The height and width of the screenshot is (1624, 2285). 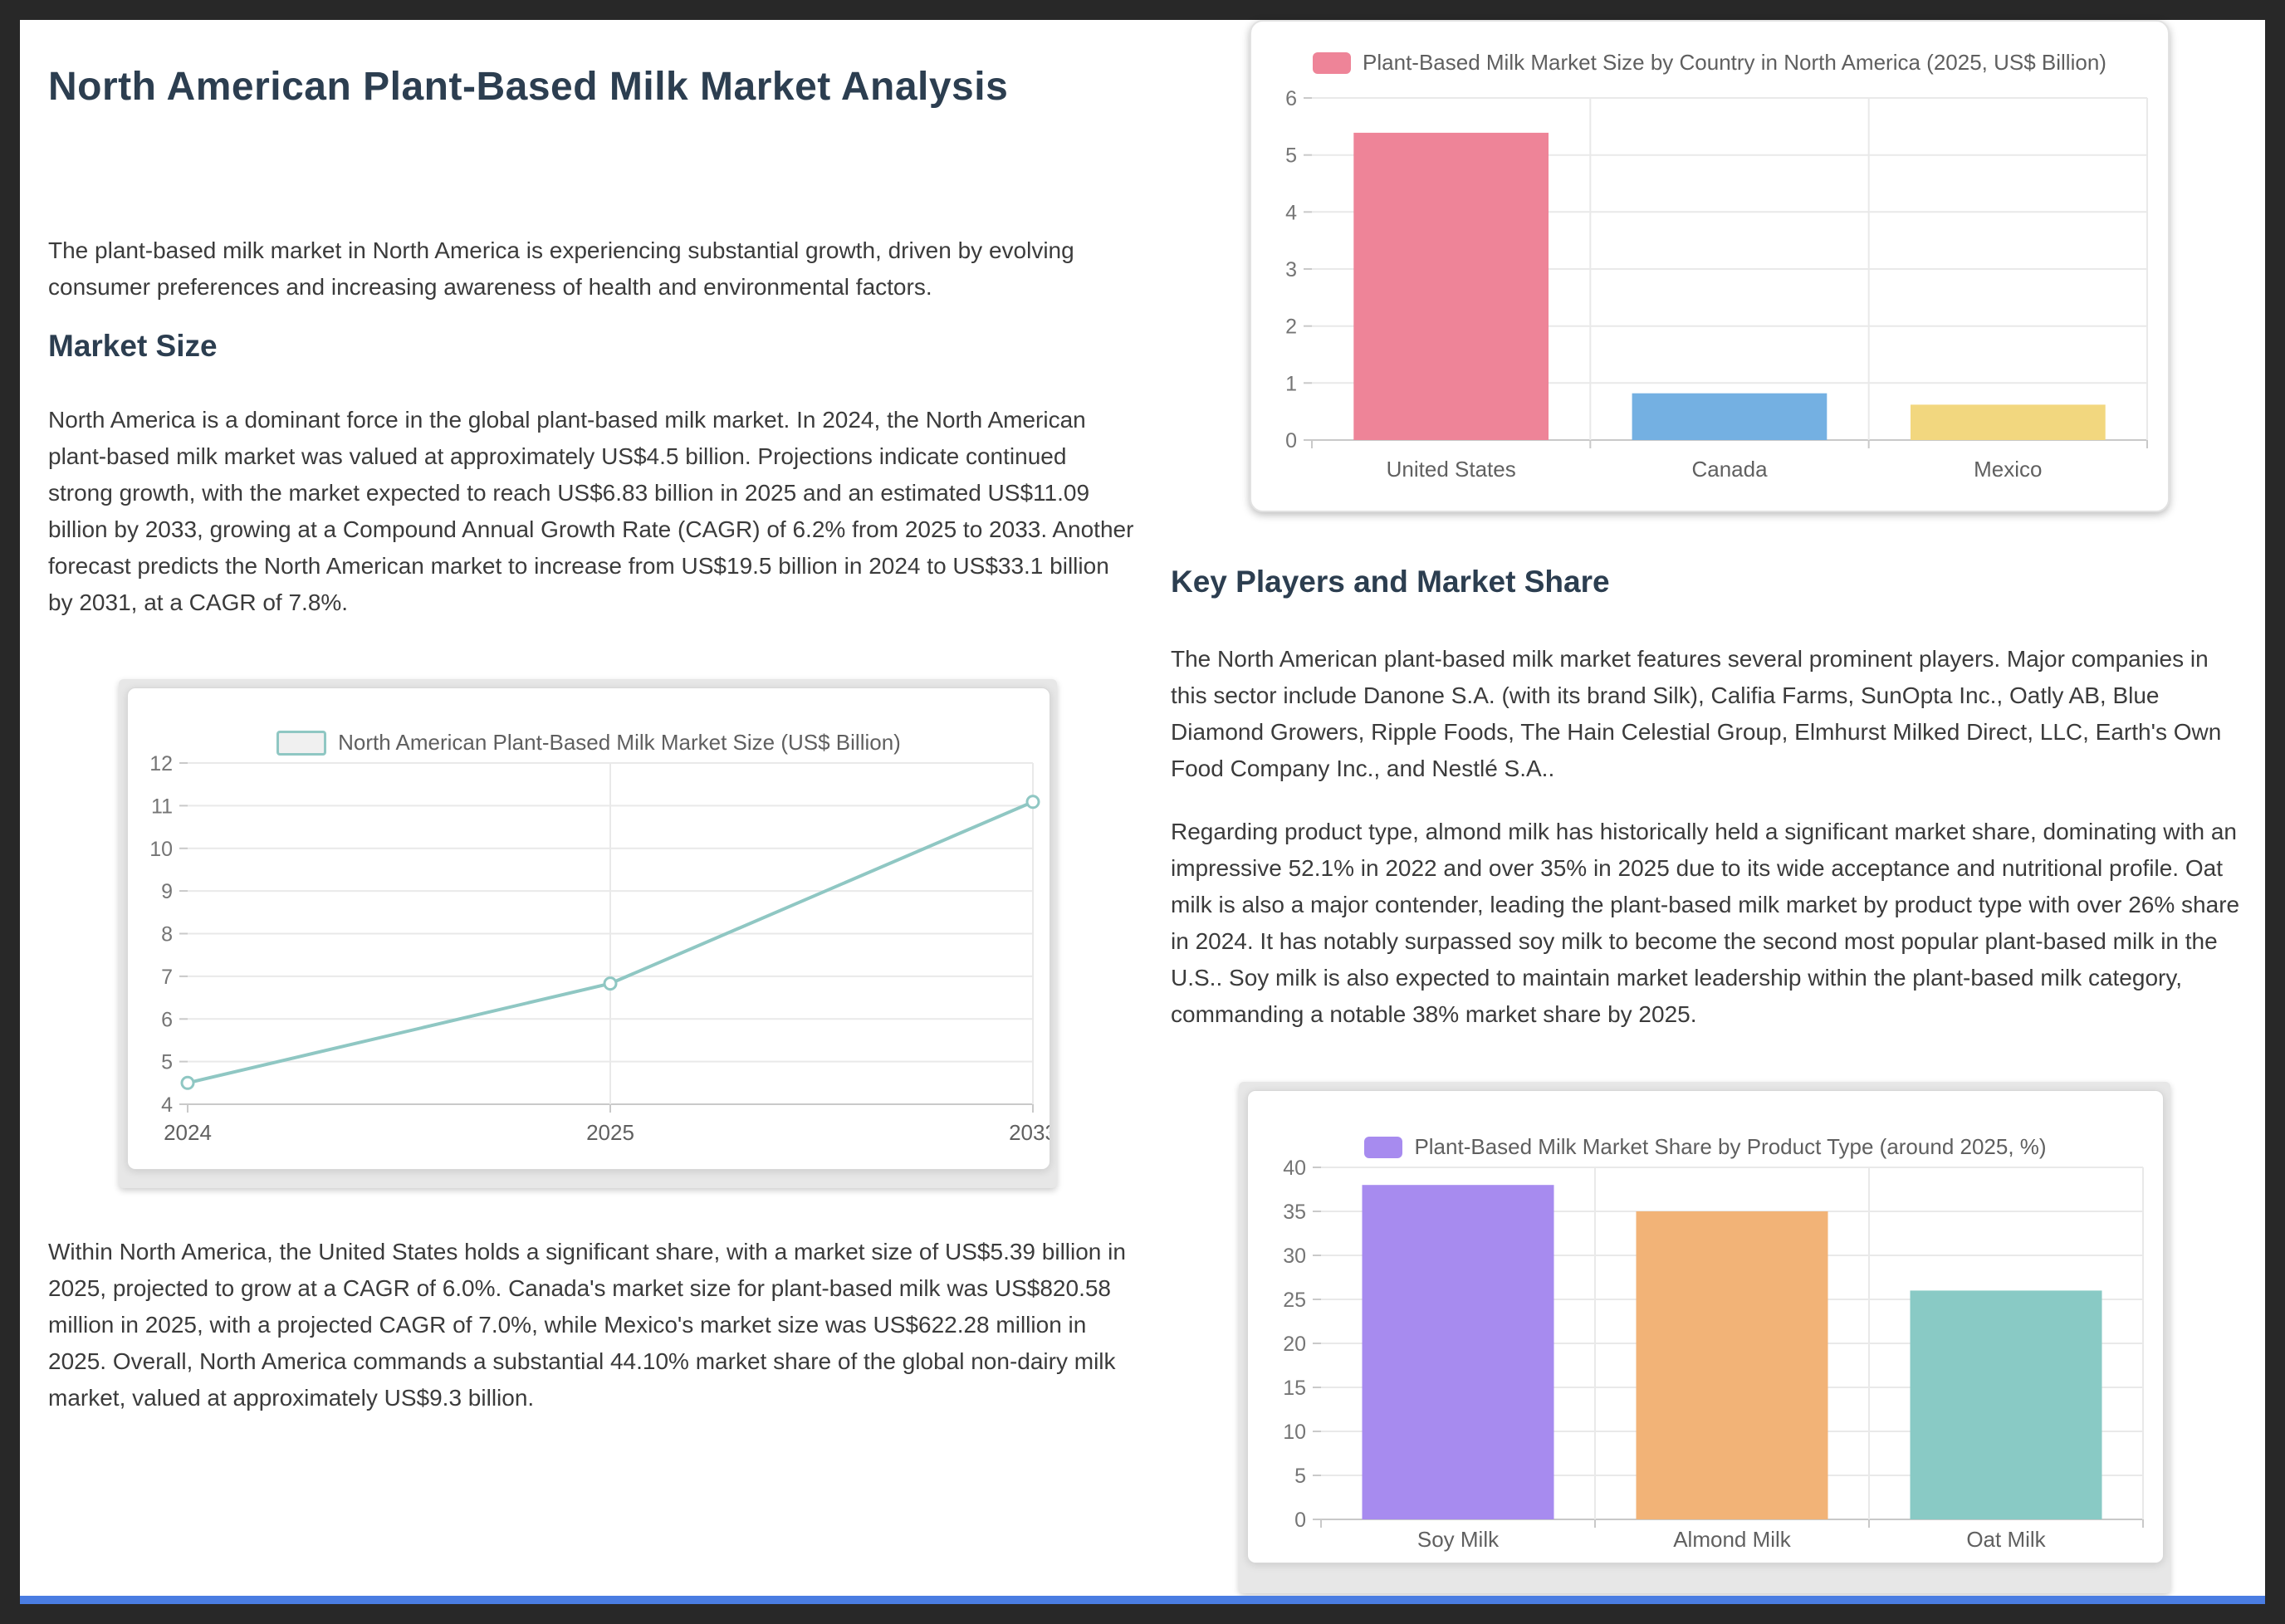 What do you see at coordinates (162, 806) in the screenshot?
I see `svg-text: 11` at bounding box center [162, 806].